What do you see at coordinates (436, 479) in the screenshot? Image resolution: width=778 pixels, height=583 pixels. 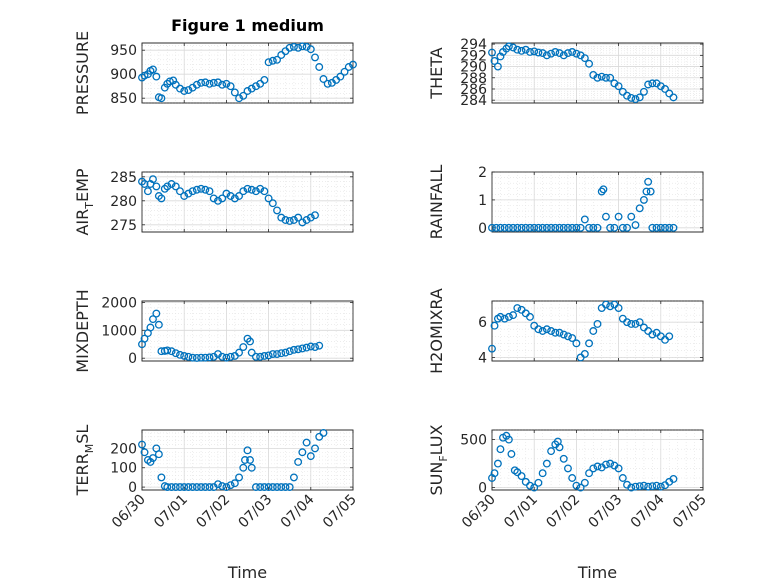 I see `y-axis-label-main: SUN` at bounding box center [436, 479].